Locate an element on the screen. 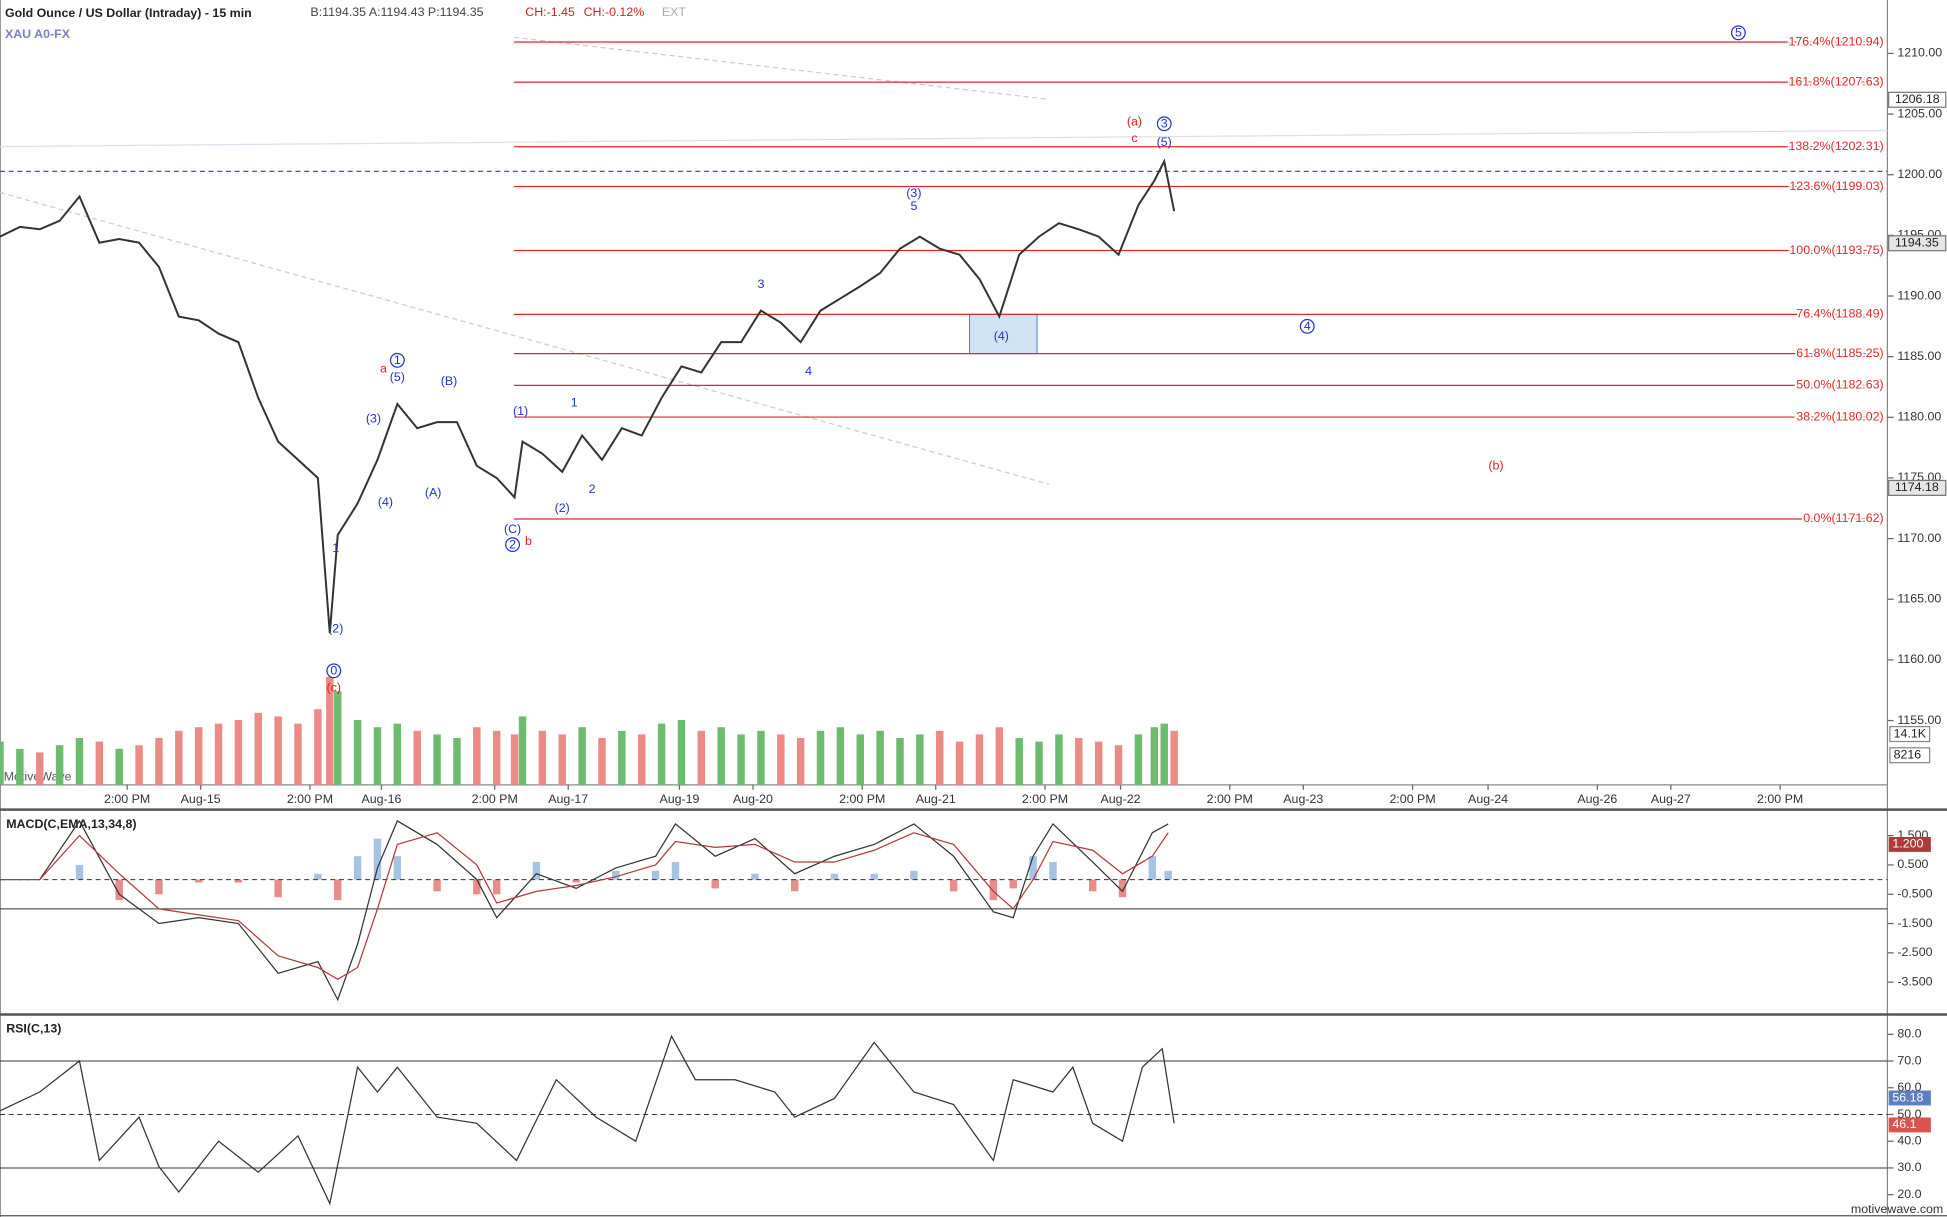 This screenshot has width=1947, height=1217. y-tick-label: -2.500 is located at coordinates (1914, 952).